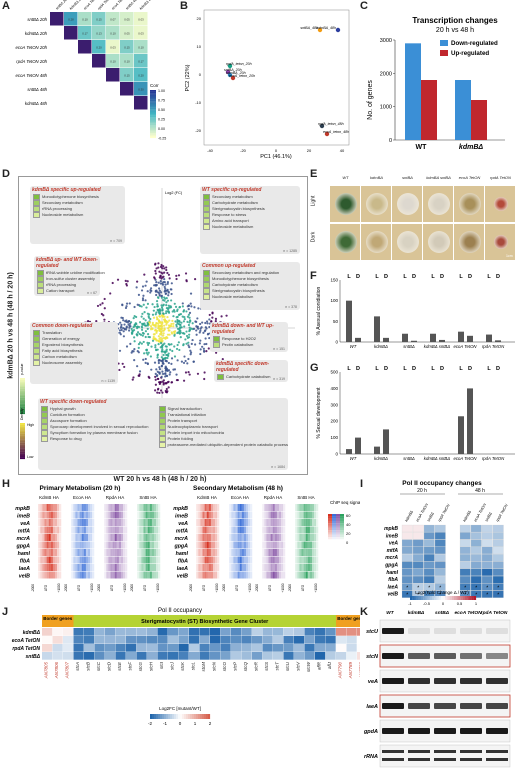 This screenshot has height=773, width=520. What do you see at coordinates (22, 456) in the screenshot?
I see `density-step` at bounding box center [22, 456].